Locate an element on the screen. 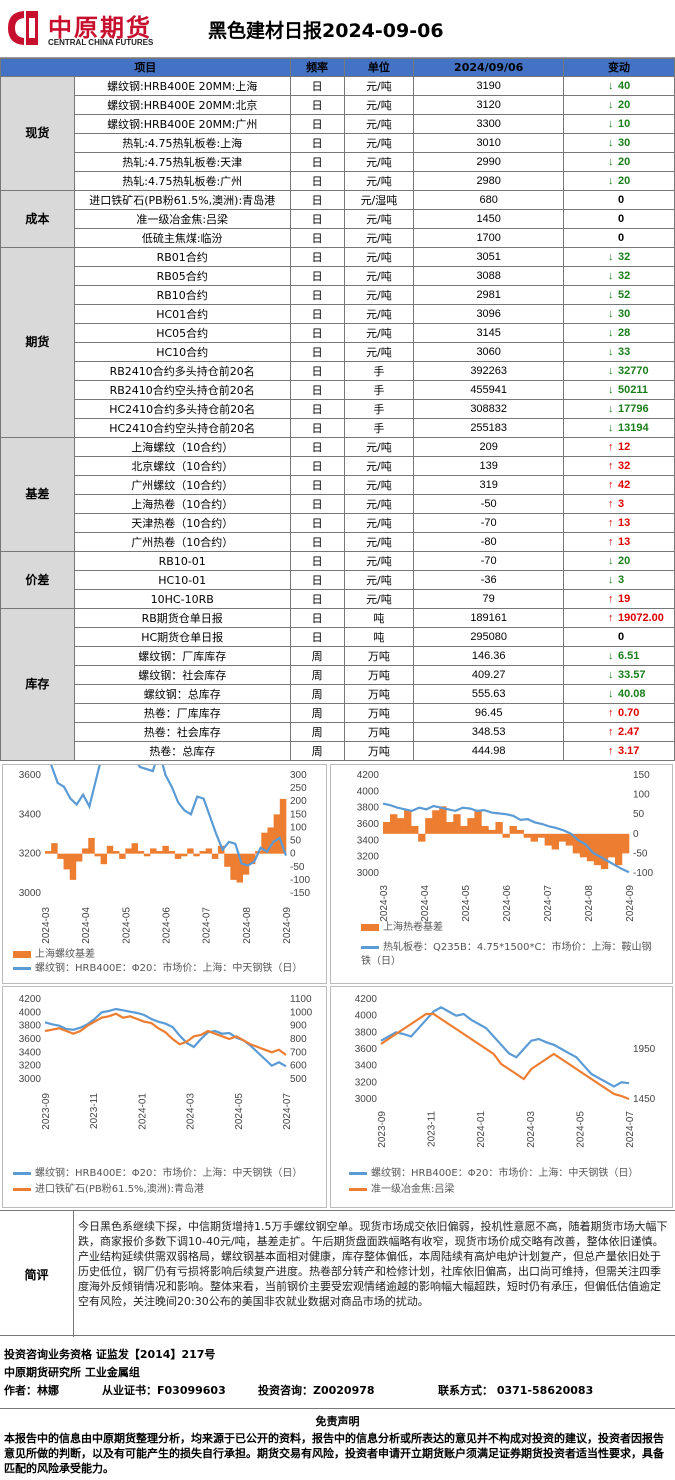 Image resolution: width=675 pixels, height=1480 pixels. table-row: 螺纹钢：总库存周万吨 555.63 ↓ 40.08 is located at coordinates (338, 694).